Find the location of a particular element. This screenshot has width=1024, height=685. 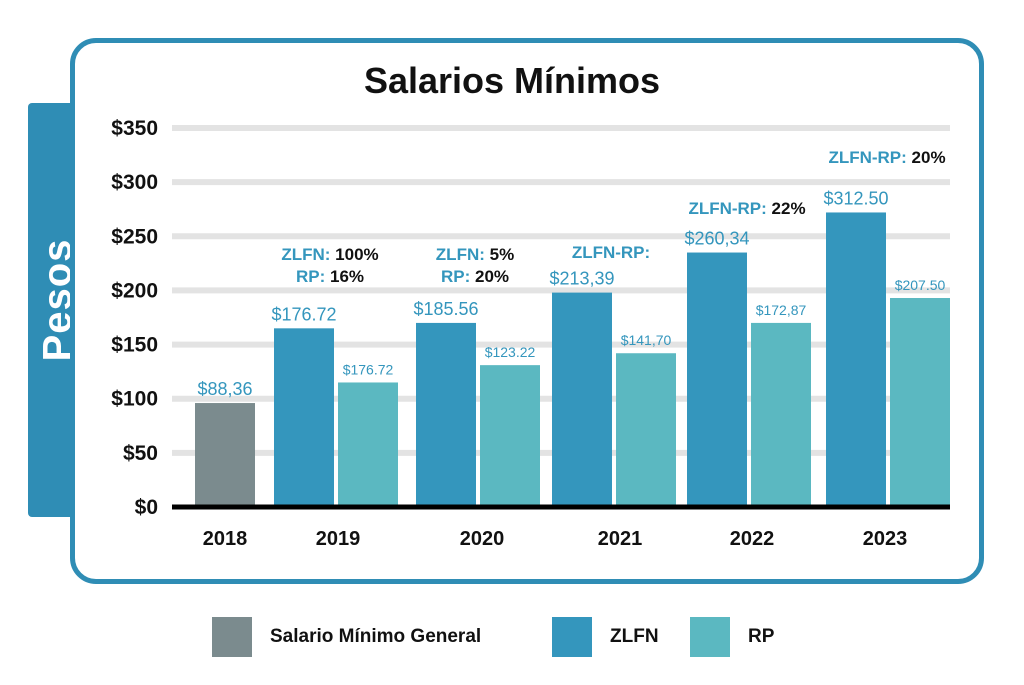

x-tick-label: 2022 is located at coordinates (752, 539).